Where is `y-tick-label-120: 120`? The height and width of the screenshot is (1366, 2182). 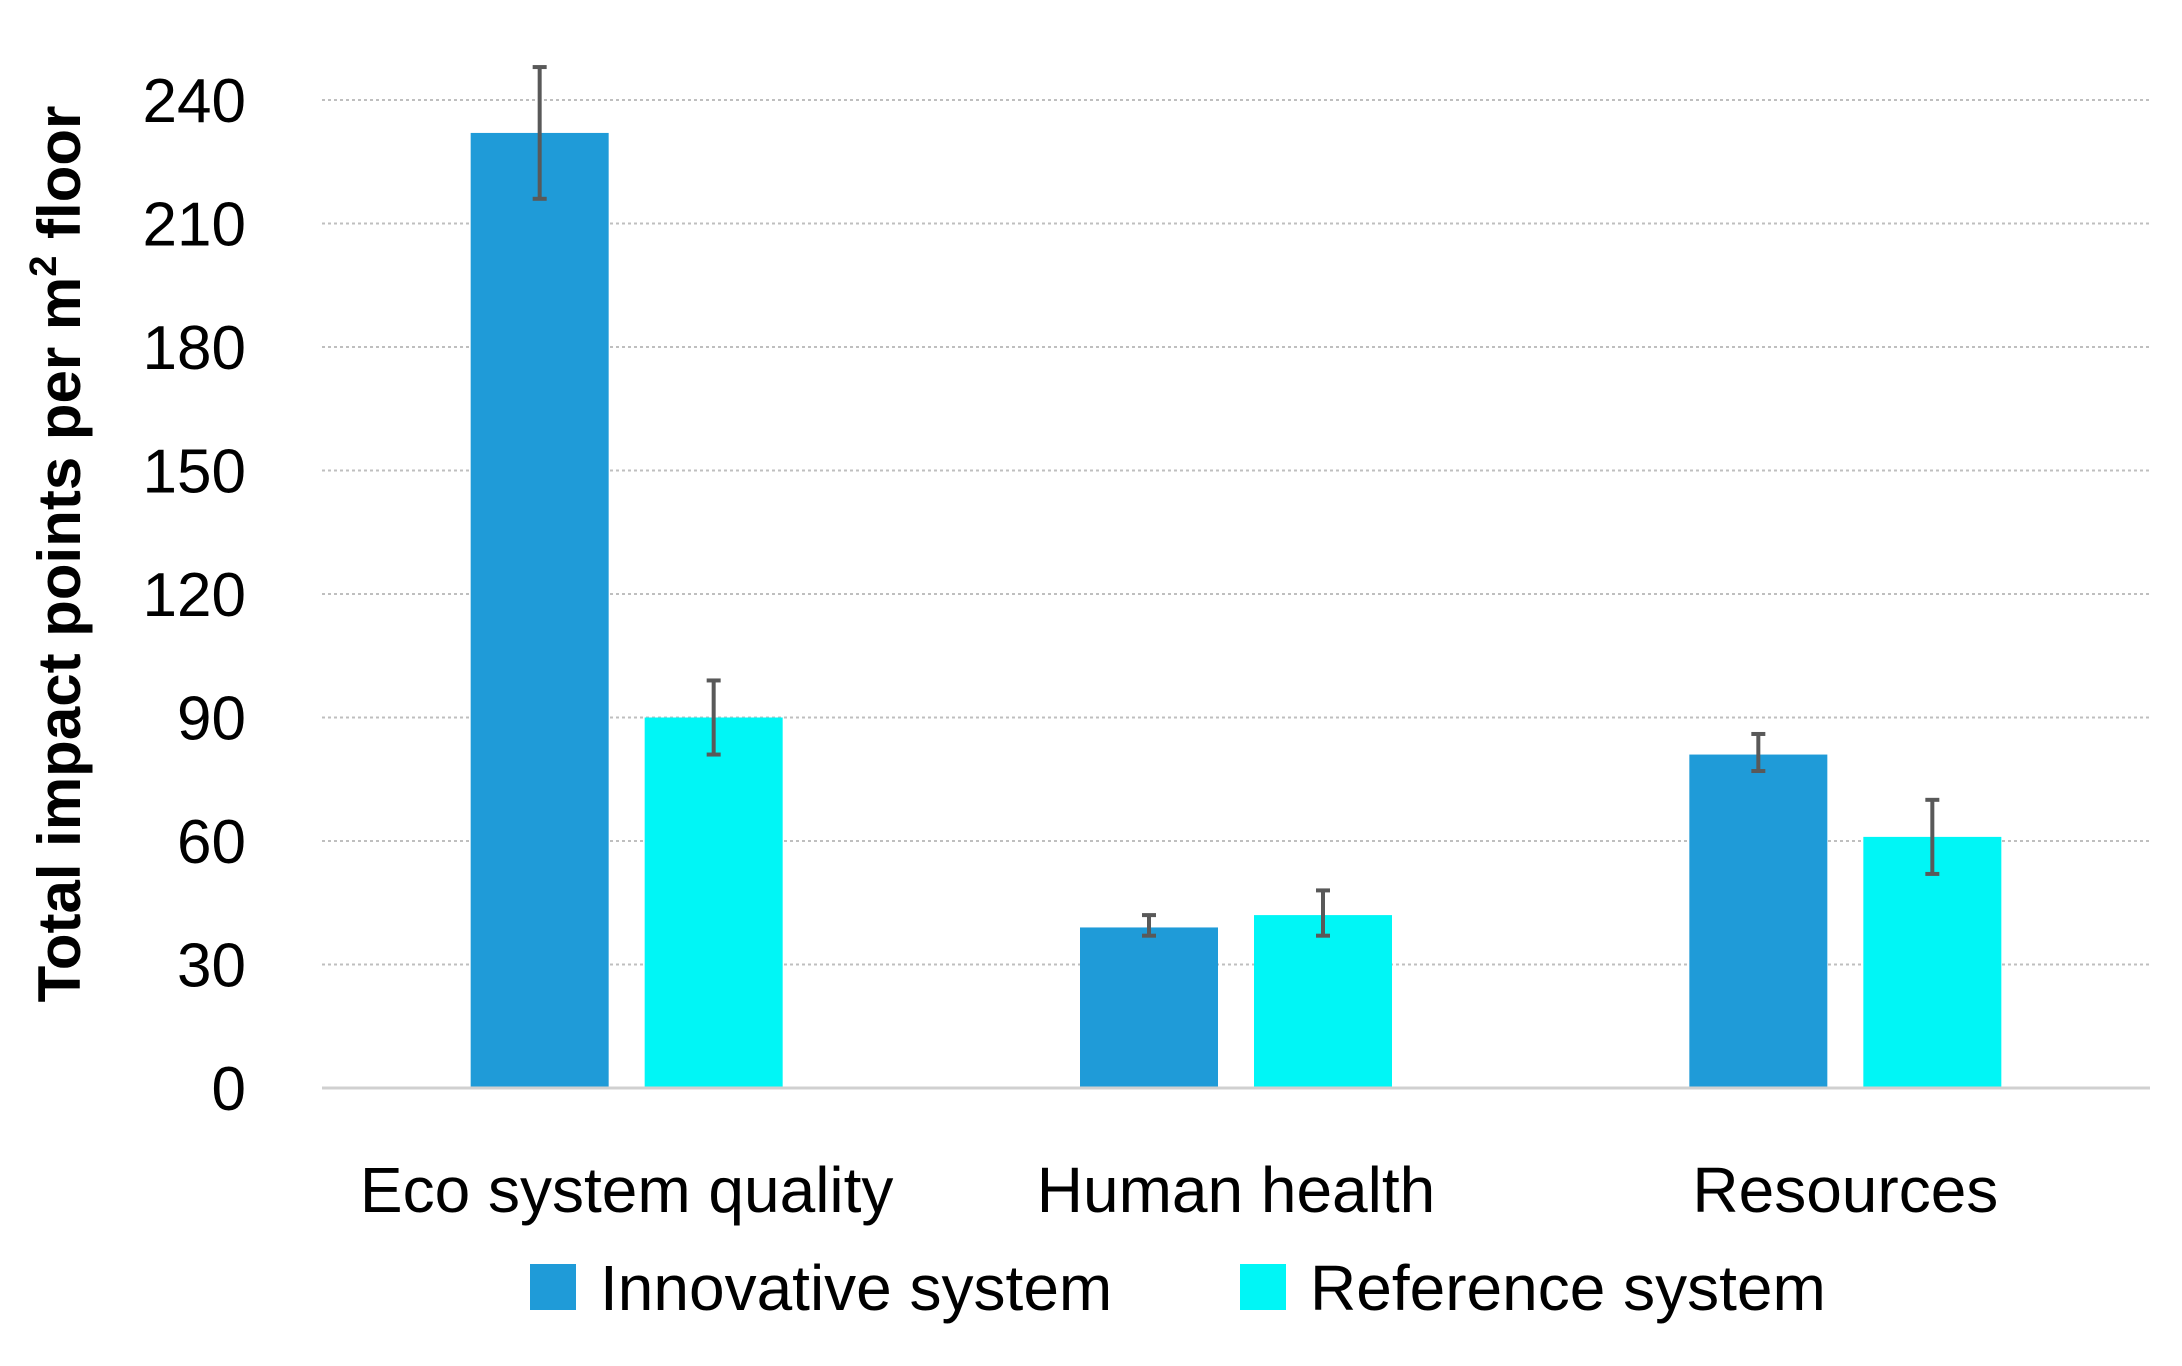
y-tick-label-120: 120 is located at coordinates (194, 595).